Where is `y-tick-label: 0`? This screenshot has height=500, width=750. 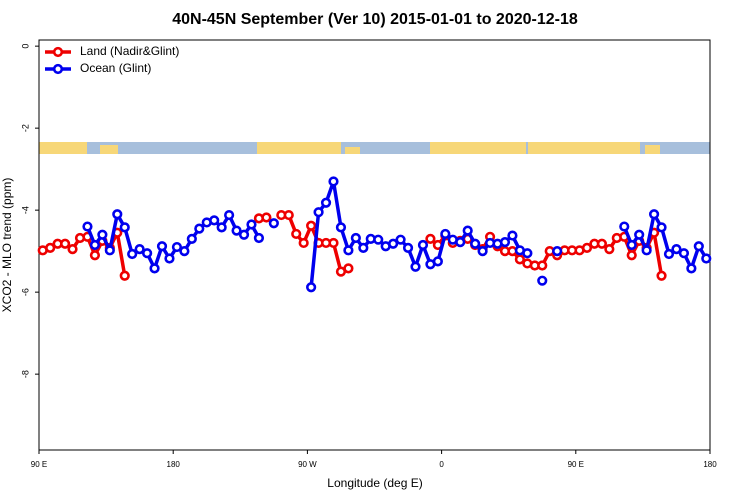 y-tick-label: 0 is located at coordinates (25, 46).